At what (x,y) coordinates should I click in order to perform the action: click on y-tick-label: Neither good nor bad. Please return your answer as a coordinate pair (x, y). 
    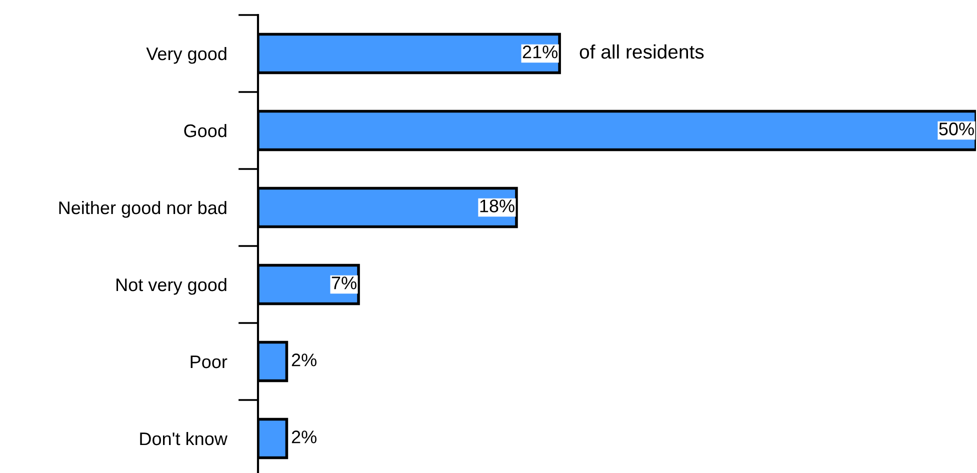
    Looking at the image, I should click on (142, 209).